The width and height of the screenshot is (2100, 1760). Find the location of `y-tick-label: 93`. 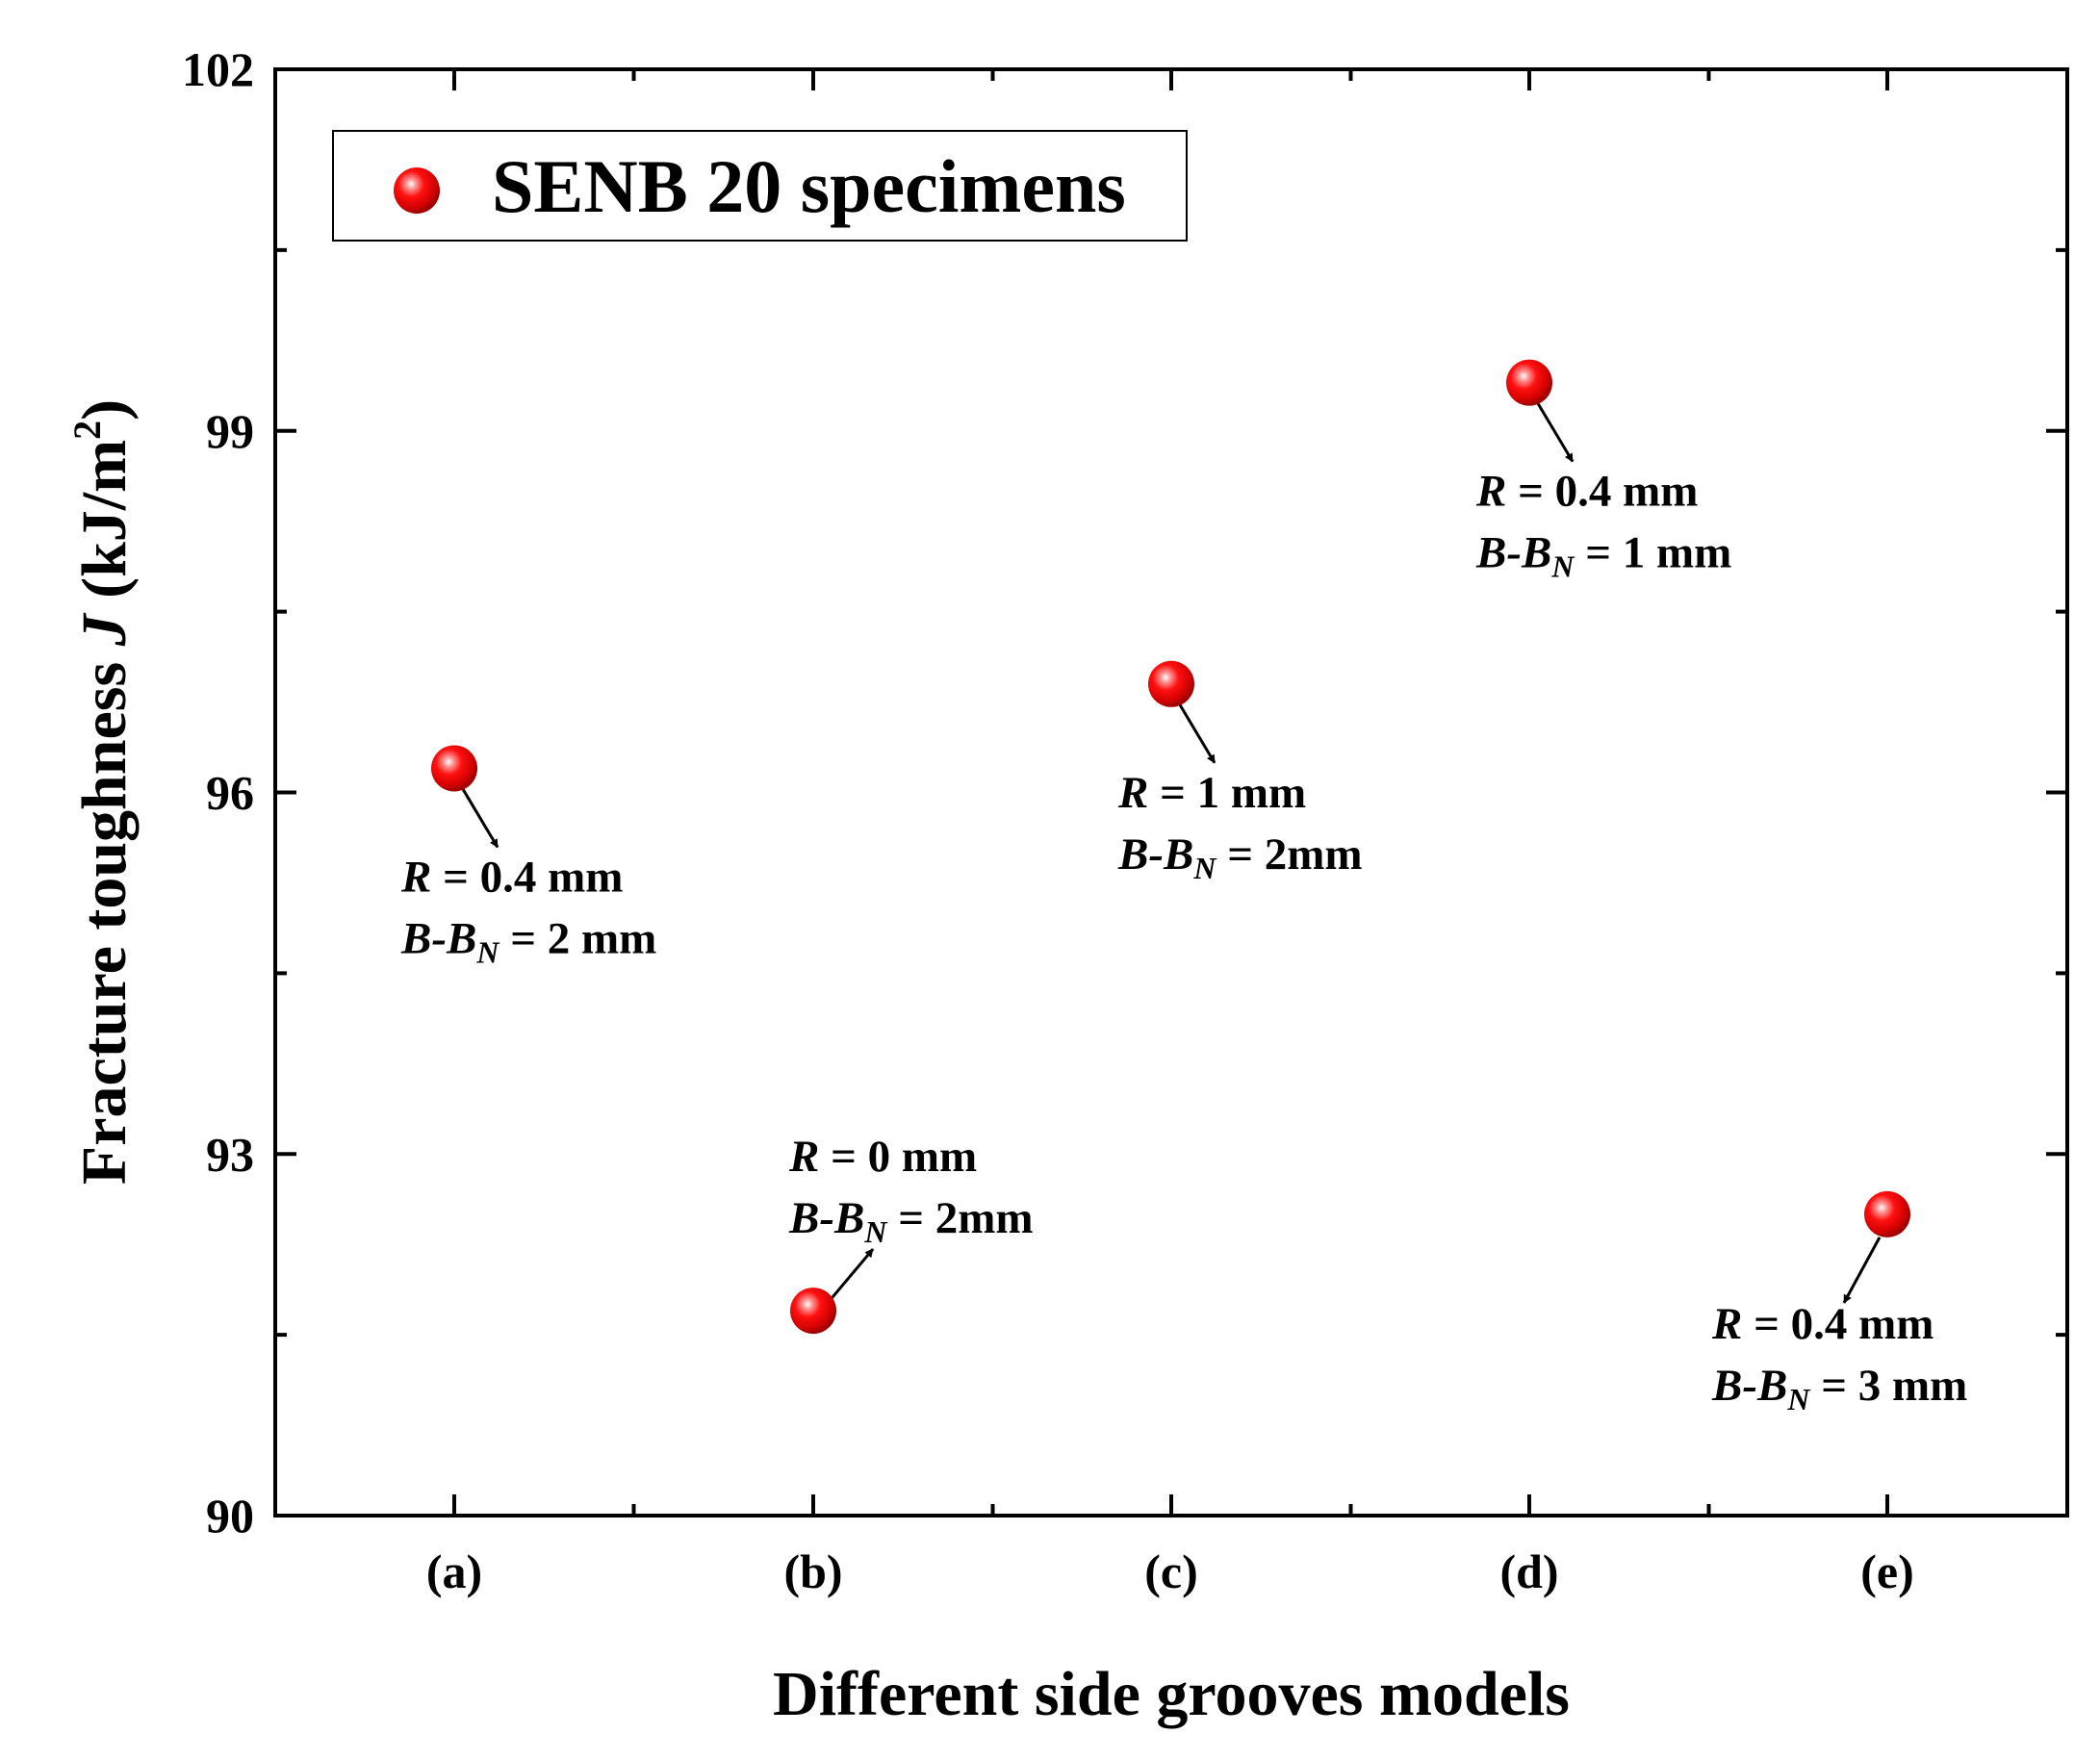

y-tick-label: 93 is located at coordinates (230, 1154).